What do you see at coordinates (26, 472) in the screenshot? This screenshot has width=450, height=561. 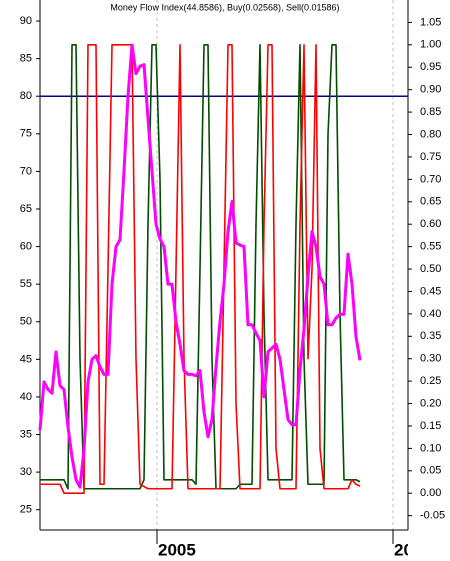 I see `y-tick-label: 30` at bounding box center [26, 472].